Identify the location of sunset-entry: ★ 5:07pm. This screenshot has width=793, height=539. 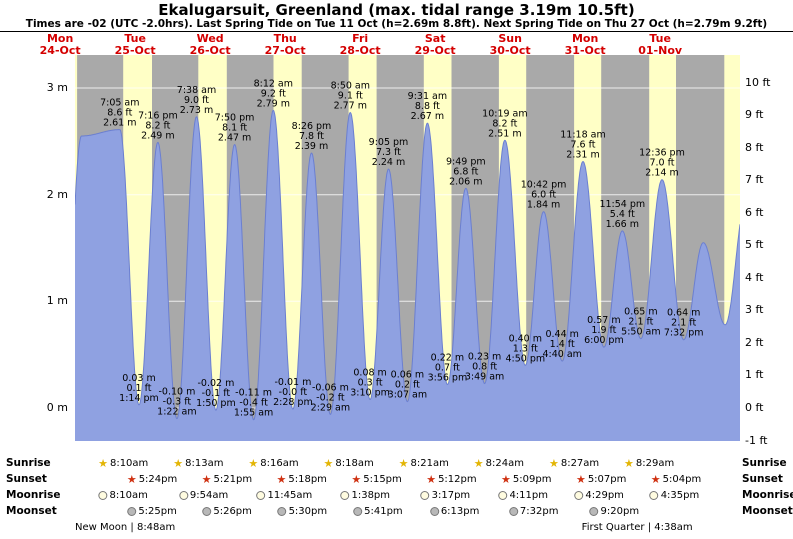
(601, 479).